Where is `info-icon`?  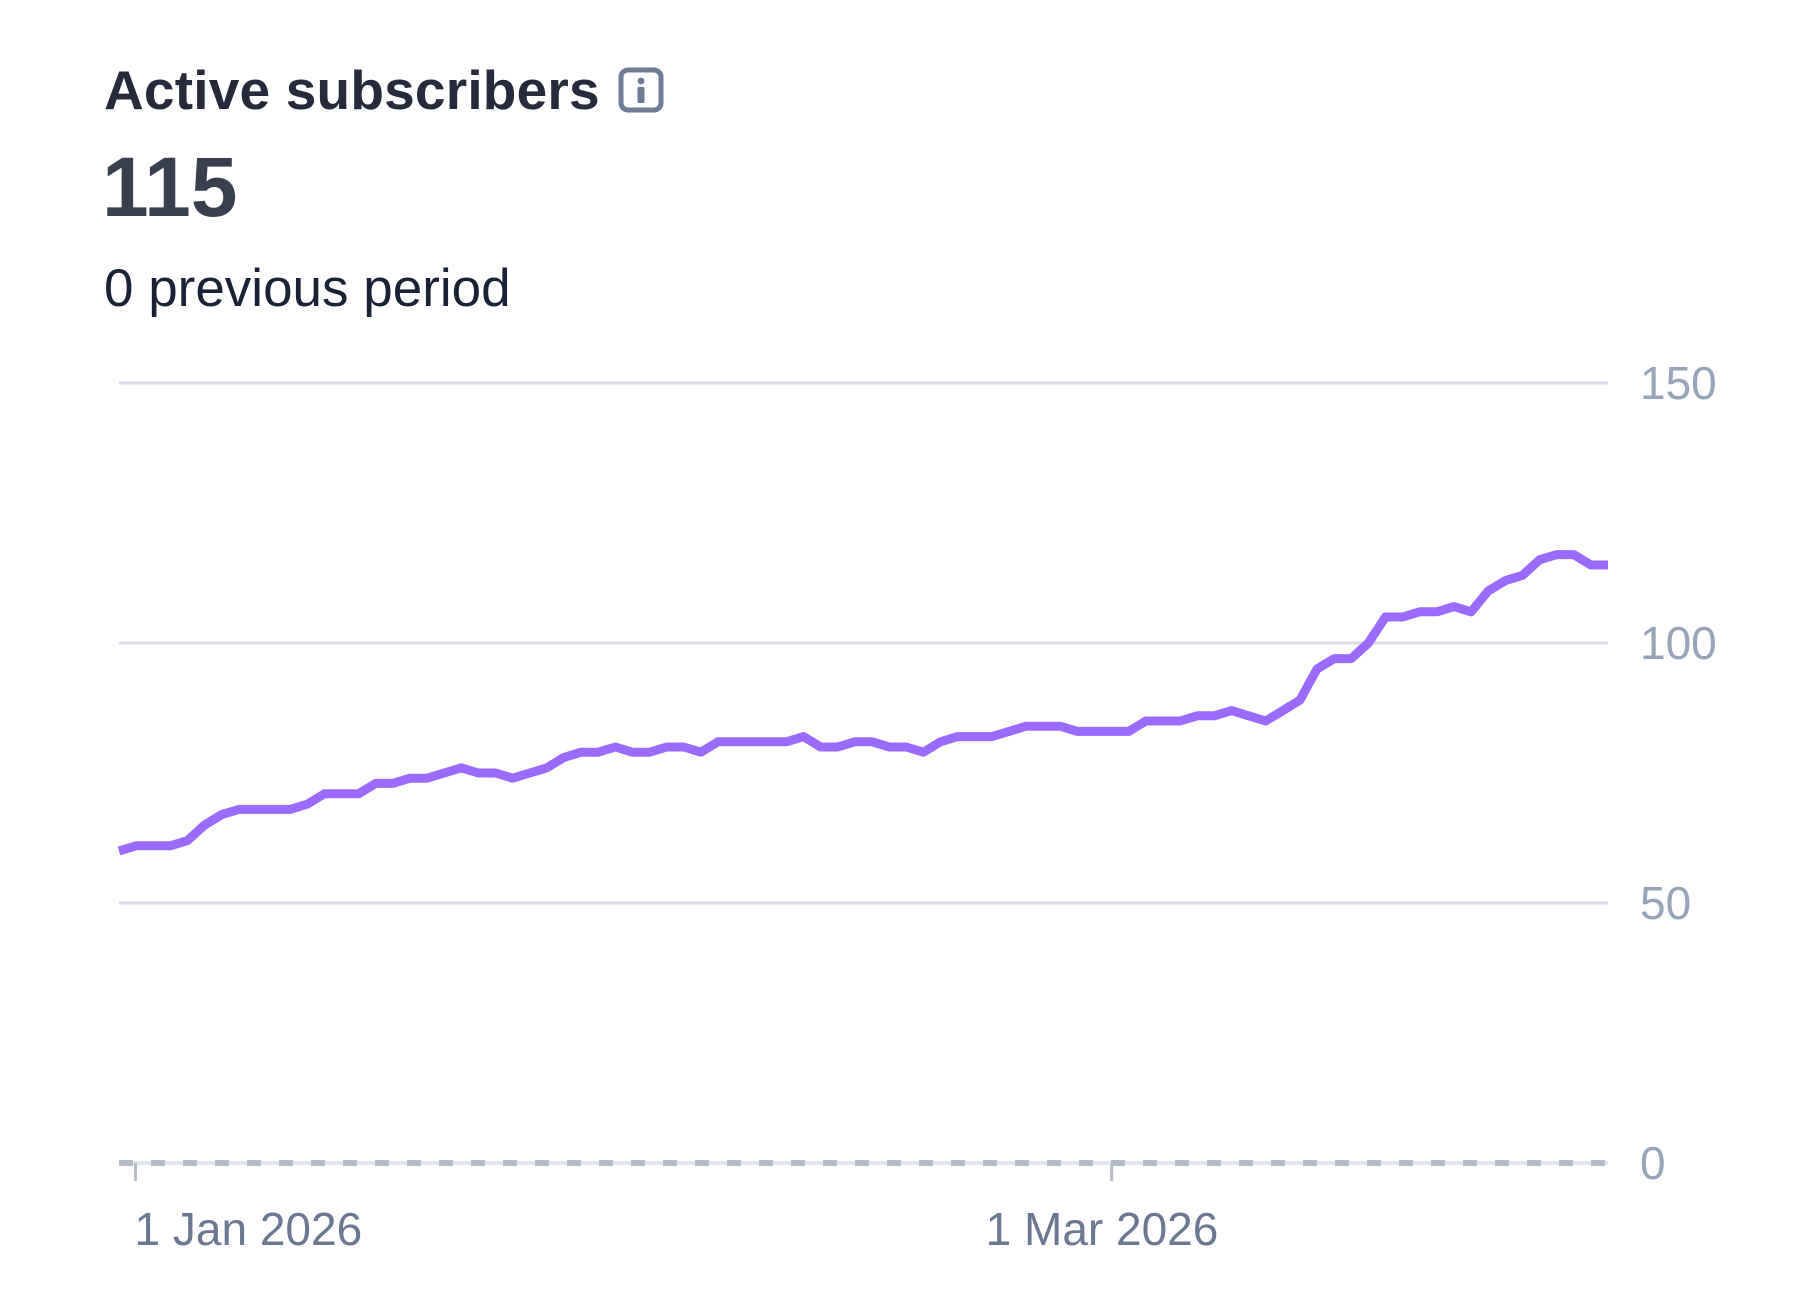 info-icon is located at coordinates (641, 90).